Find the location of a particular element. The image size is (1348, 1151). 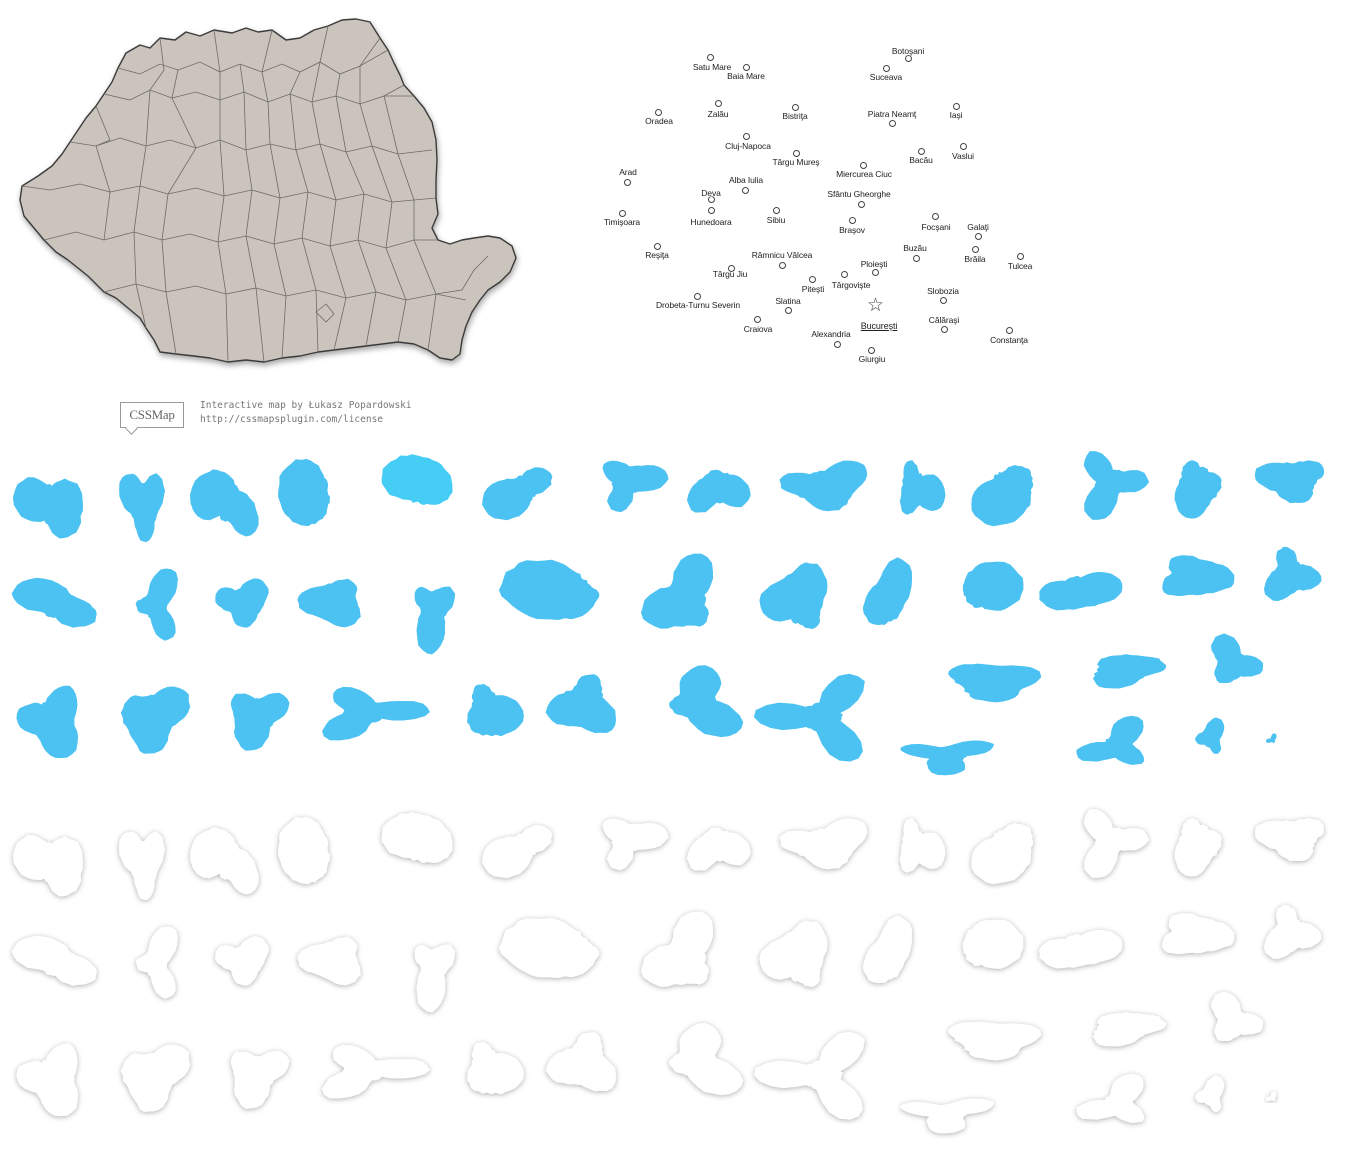

county-borders is located at coordinates (255, 194).